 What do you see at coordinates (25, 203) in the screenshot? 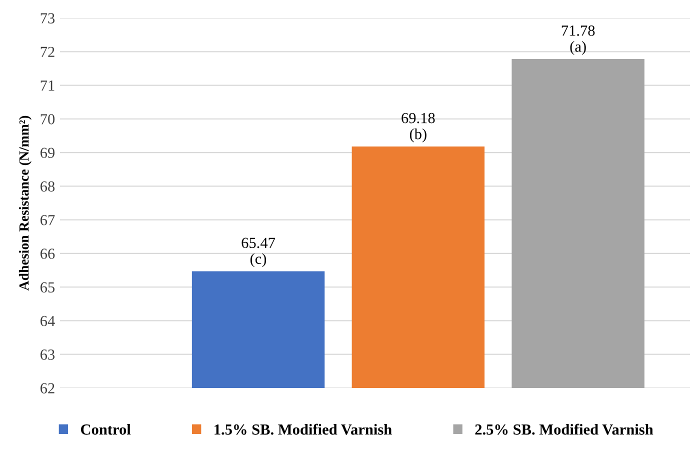
I see `y-axis-title: Adhesion Resistance (N/mm²)` at bounding box center [25, 203].